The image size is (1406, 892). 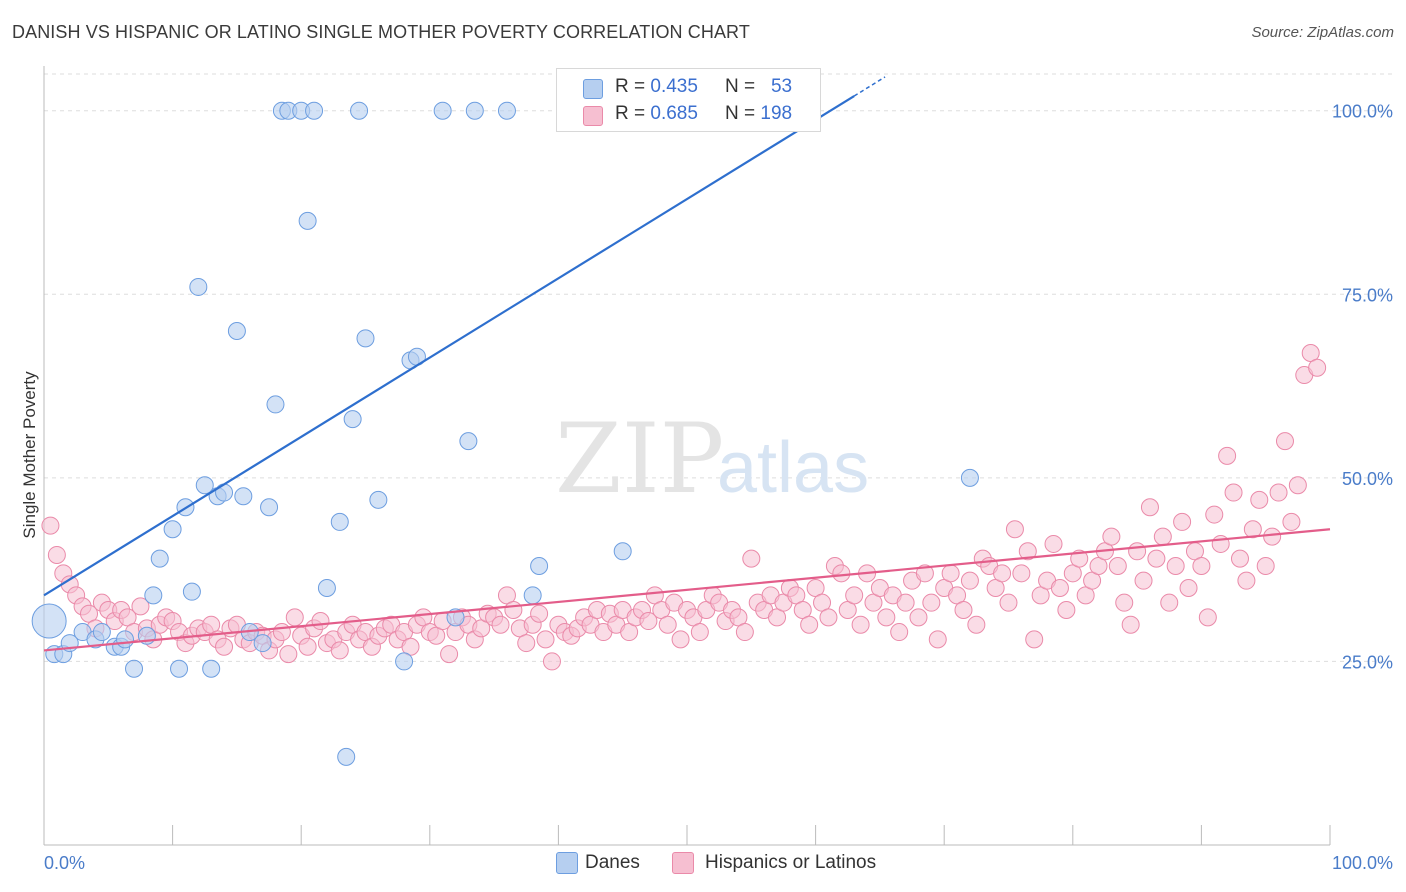 What do you see at coordinates (64, 863) in the screenshot?
I see `x-tick-label: 0.0%` at bounding box center [64, 863].